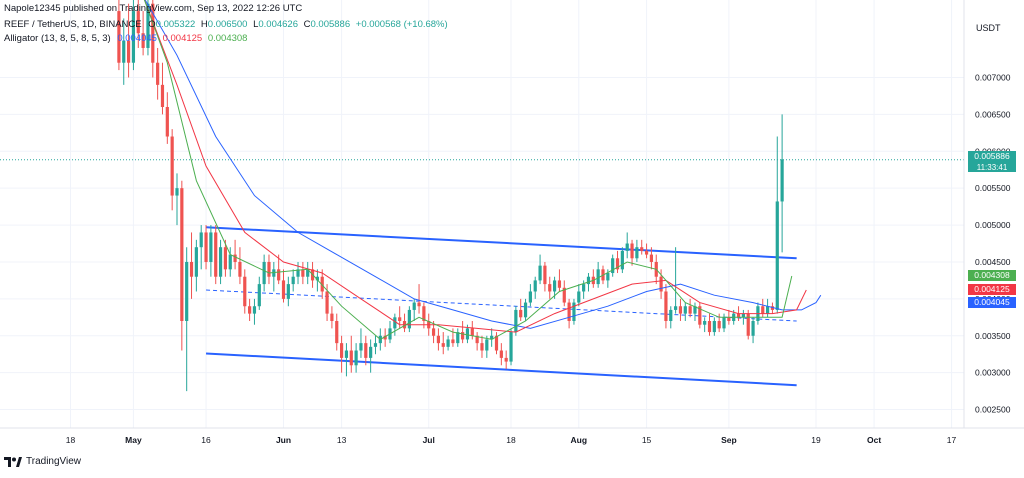  What do you see at coordinates (993, 114) in the screenshot?
I see `y-tick-label: 0.006500` at bounding box center [993, 114].